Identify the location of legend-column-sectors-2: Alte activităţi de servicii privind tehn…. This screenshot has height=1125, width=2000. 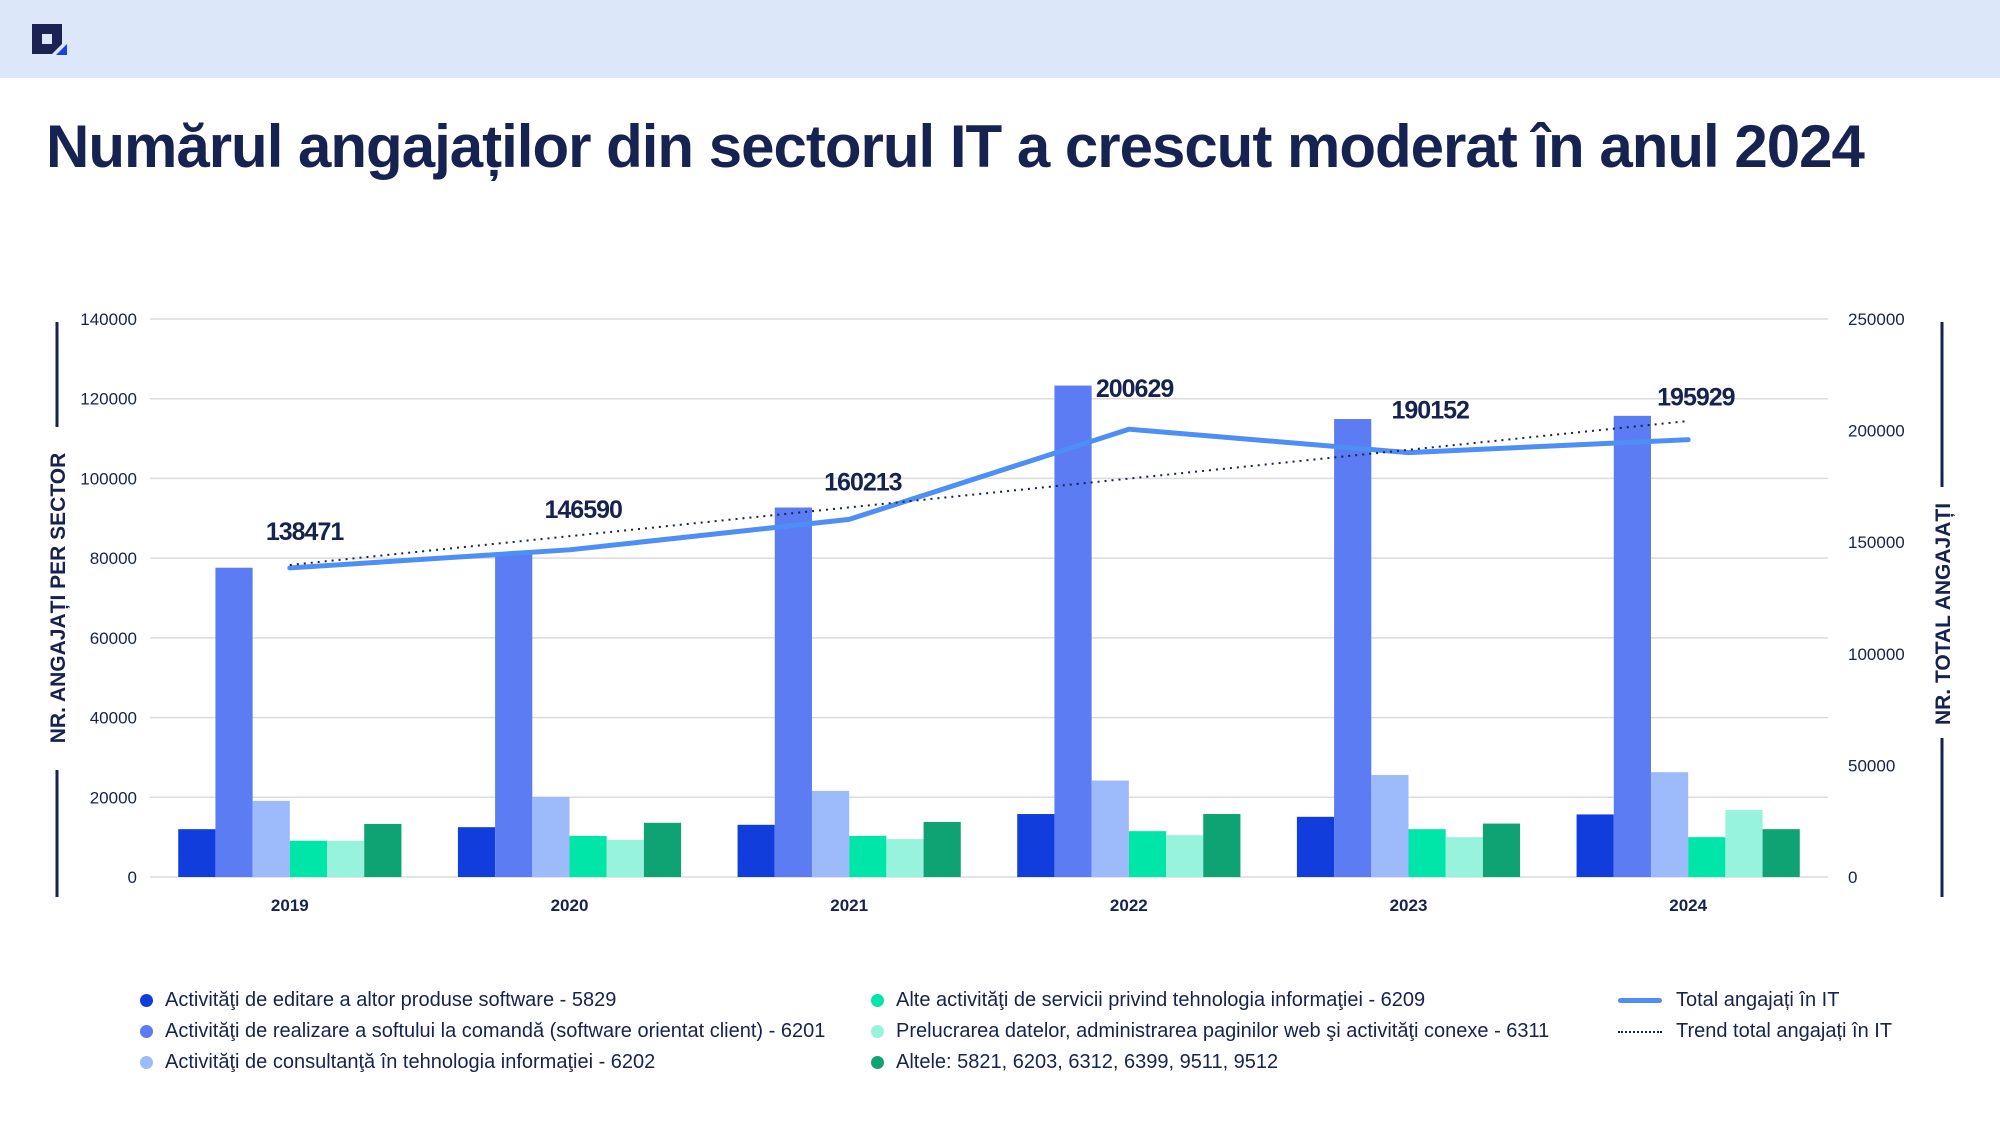
(1210, 1031).